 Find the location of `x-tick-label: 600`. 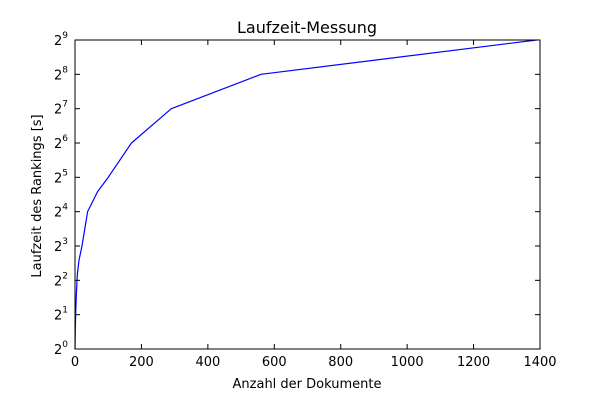

x-tick-label: 600 is located at coordinates (274, 362).